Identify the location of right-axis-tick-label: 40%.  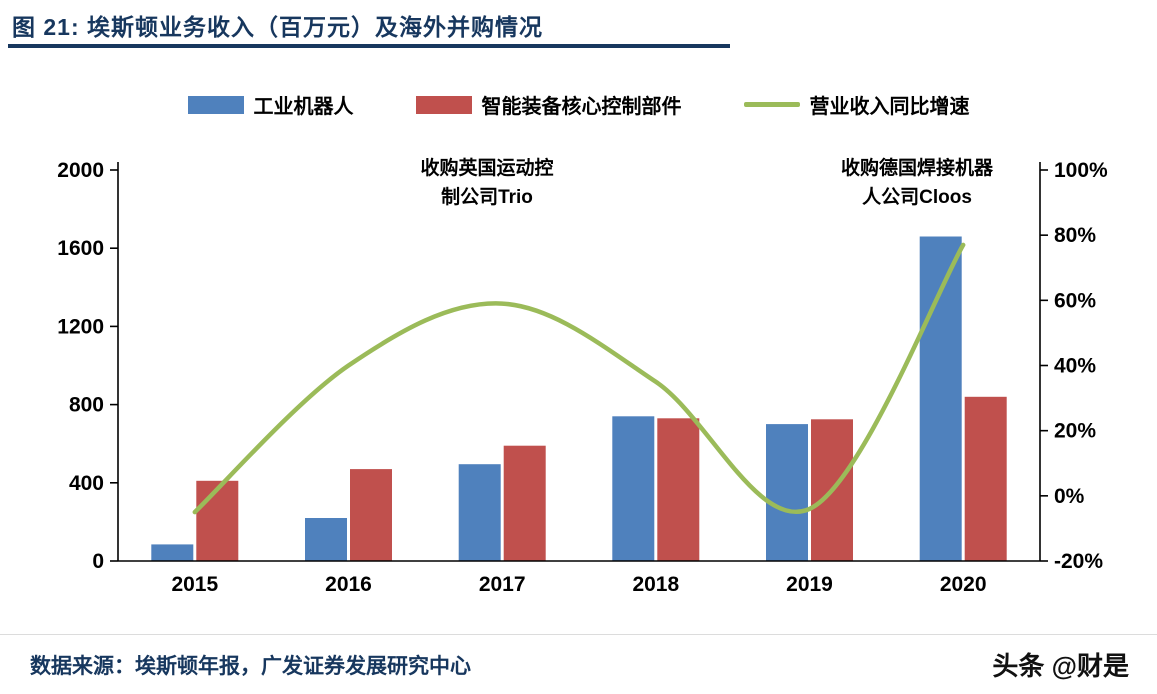
(1075, 366).